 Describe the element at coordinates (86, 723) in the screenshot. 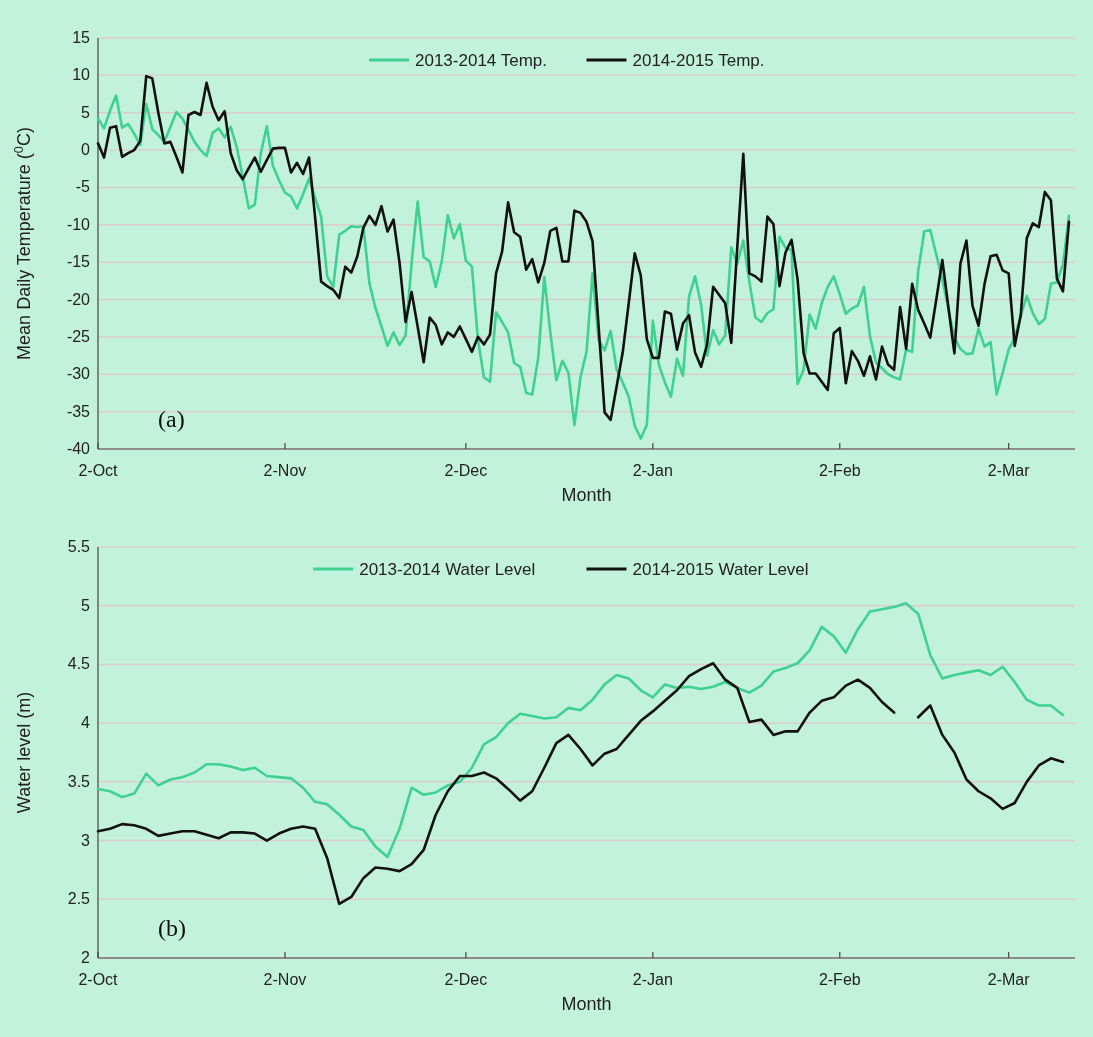

I see `y-tick-label: 4` at that location.